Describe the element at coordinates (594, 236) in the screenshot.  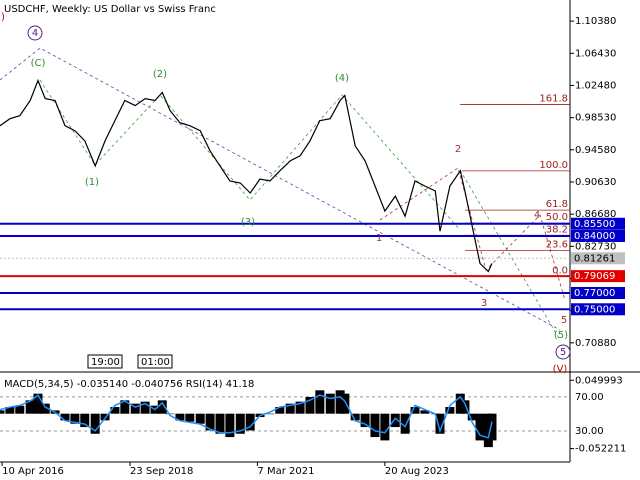
I see `price-tag-label: 0.84000` at that location.